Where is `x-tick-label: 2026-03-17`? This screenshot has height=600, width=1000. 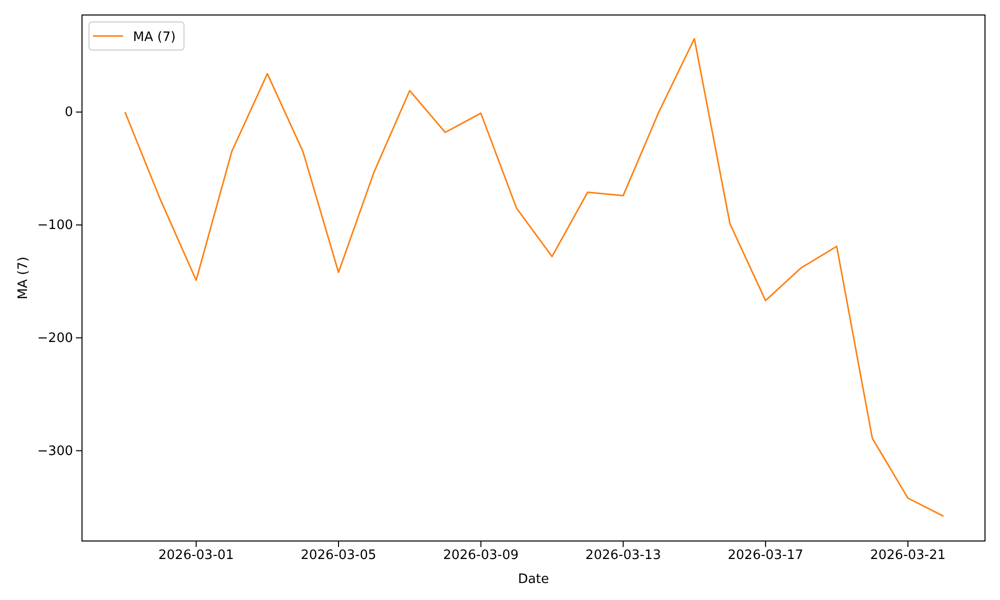
x-tick-label: 2026-03-17 is located at coordinates (766, 556).